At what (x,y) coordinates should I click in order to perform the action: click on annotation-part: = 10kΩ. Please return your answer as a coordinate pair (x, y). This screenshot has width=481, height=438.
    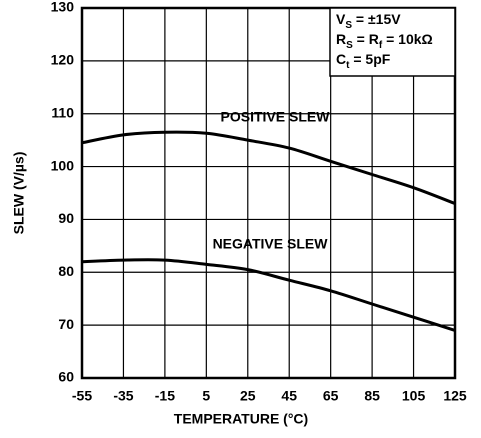
    Looking at the image, I should click on (407, 39).